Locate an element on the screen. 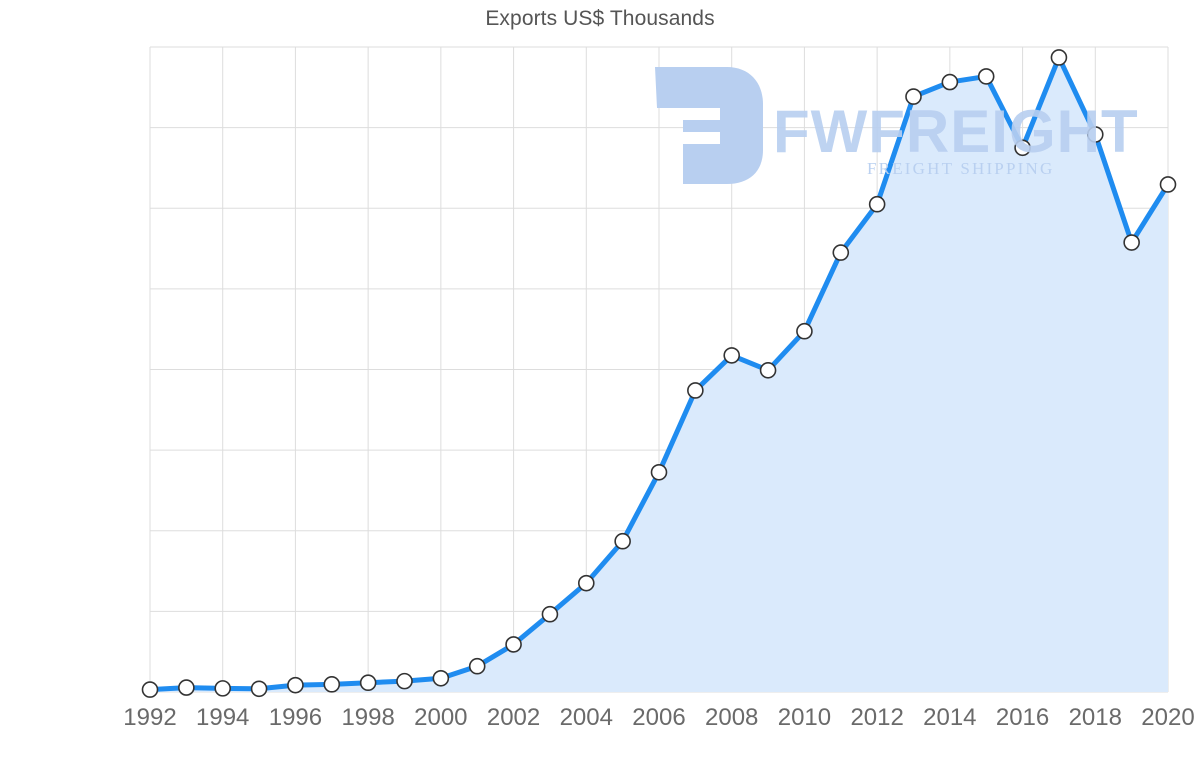 The image size is (1200, 763). x-axis-tick-label: 2016 is located at coordinates (1022, 717).